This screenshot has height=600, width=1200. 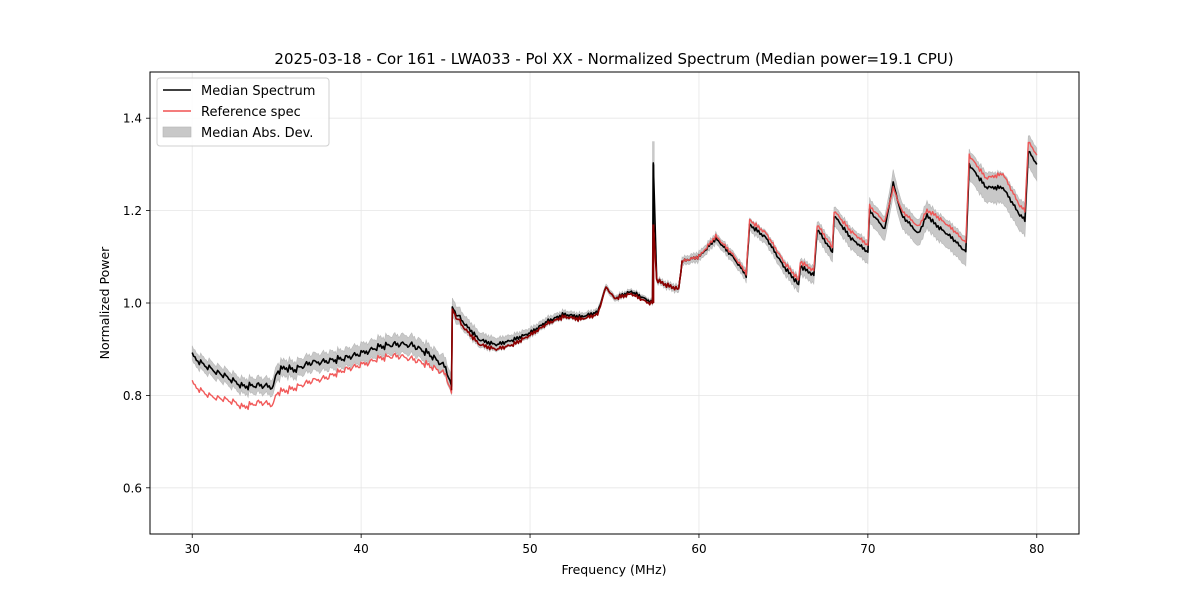 I want to click on x-axis-label: Frequency (MHz), so click(x=613, y=569).